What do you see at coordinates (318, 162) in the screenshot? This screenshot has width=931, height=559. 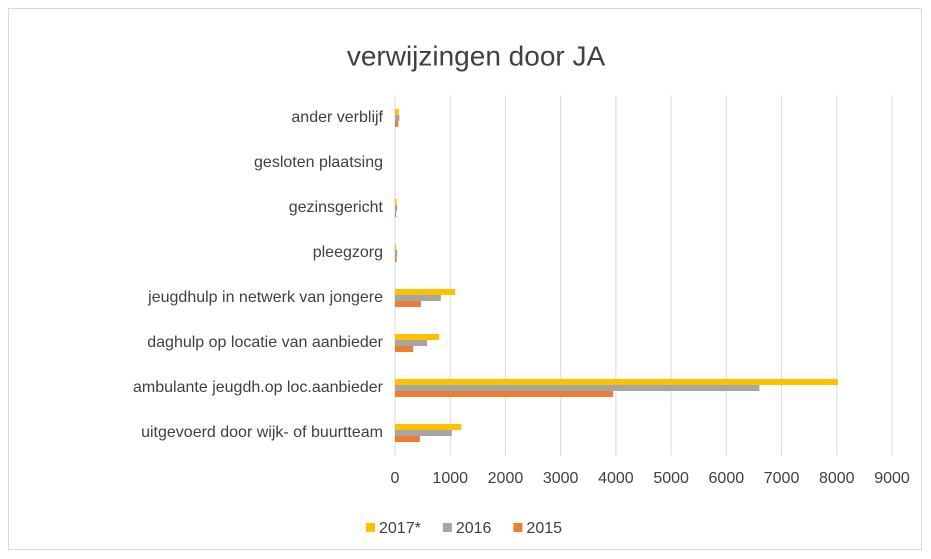 I see `y-tick-label: gesloten plaatsing` at bounding box center [318, 162].